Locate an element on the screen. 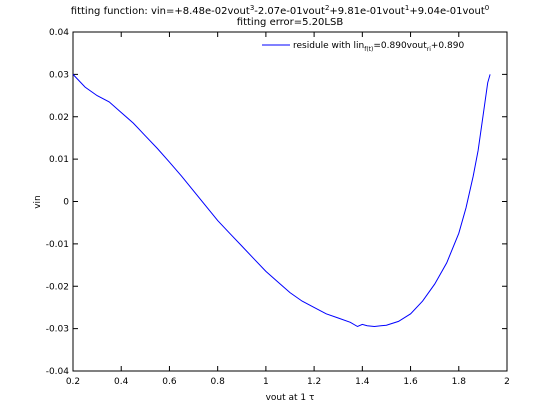  x-tick-label: 0.4 is located at coordinates (121, 382).